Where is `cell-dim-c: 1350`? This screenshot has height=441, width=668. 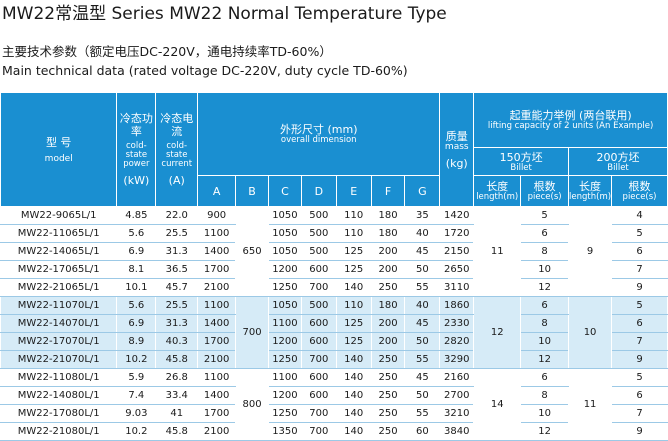 cell-dim-c: 1350 is located at coordinates (284, 431).